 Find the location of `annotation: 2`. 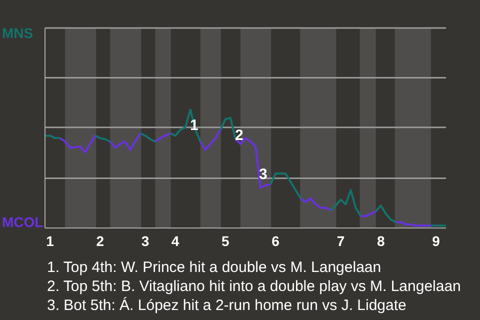

annotation: 2 is located at coordinates (239, 135).